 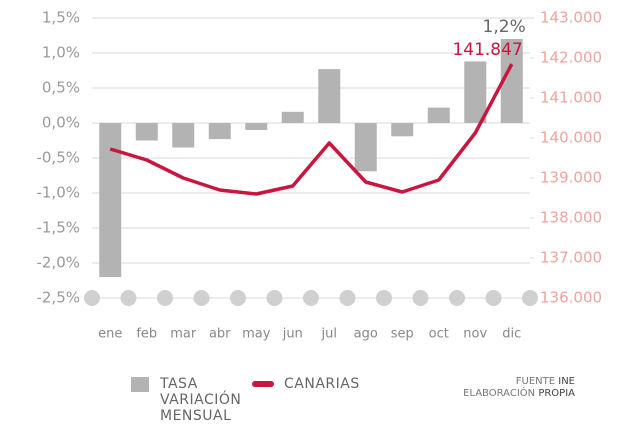 What do you see at coordinates (58, 158) in the screenshot?
I see `y-tick-label: -0,5%` at bounding box center [58, 158].